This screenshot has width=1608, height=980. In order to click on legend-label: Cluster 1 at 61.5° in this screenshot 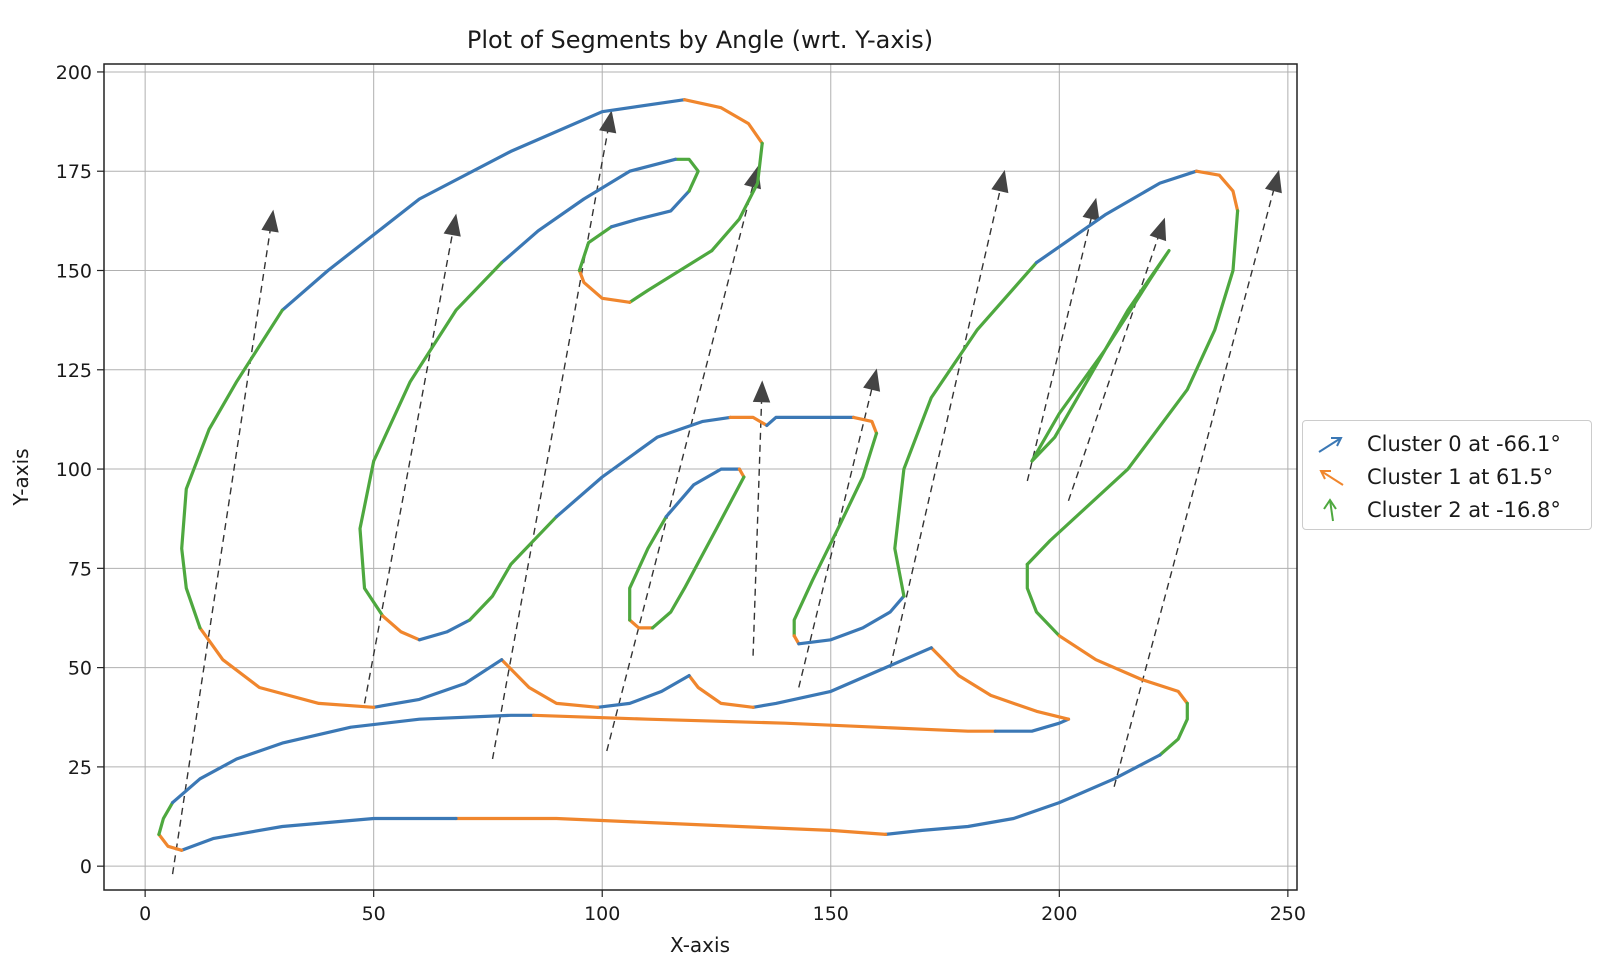, I will do `click(1460, 476)`.